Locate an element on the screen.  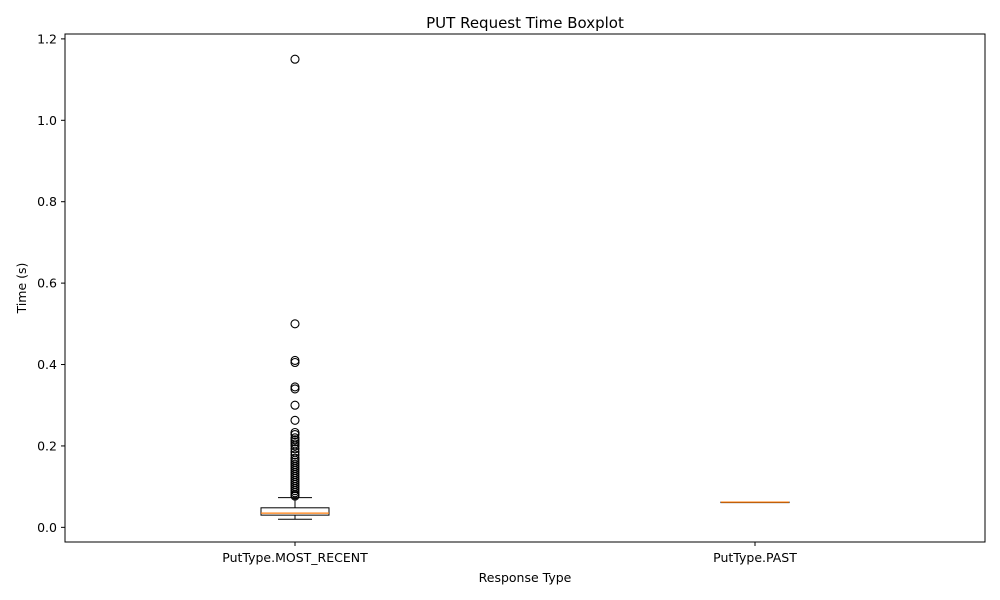
x-tick-label: PutType.PAST is located at coordinates (755, 557).